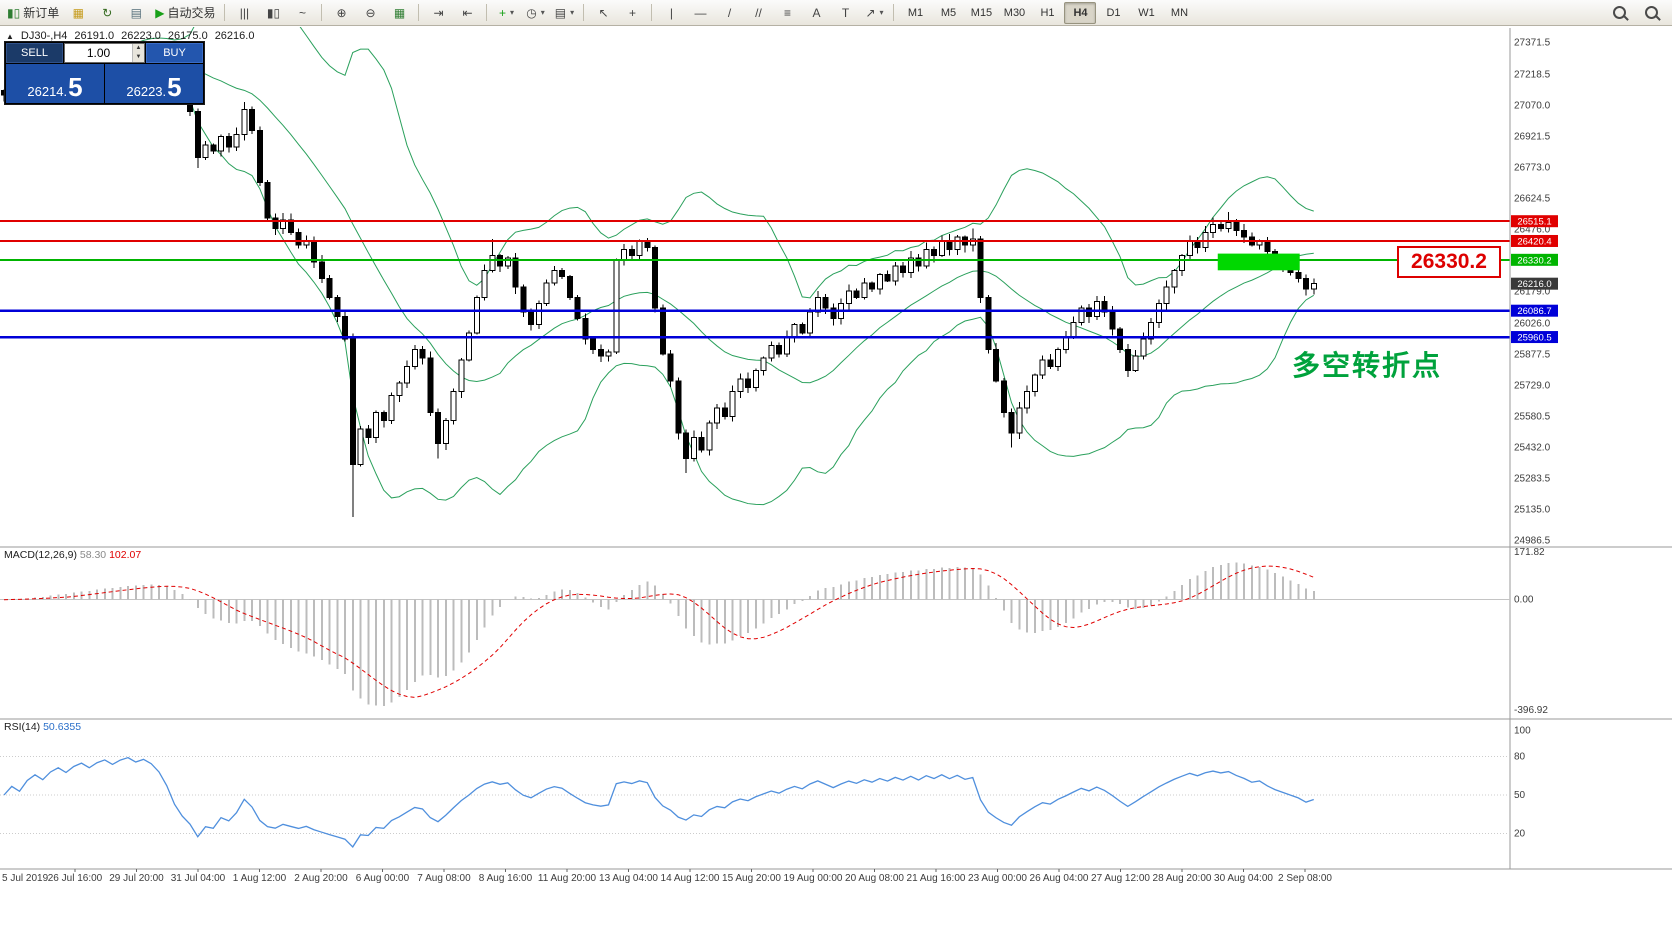 This screenshot has width=1672, height=948. What do you see at coordinates (72, 555) in the screenshot?
I see `macd-label: MACD(12,26,9) 58.30 102.07` at bounding box center [72, 555].